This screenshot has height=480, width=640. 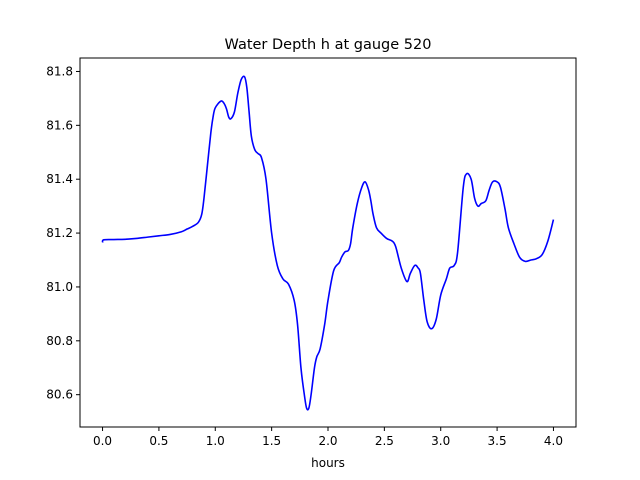 I want to click on x-tick-label: 0.0, so click(x=102, y=441).